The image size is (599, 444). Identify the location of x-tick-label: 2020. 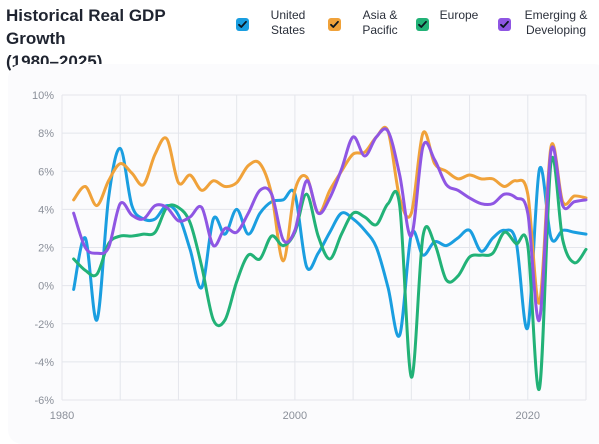
(528, 416).